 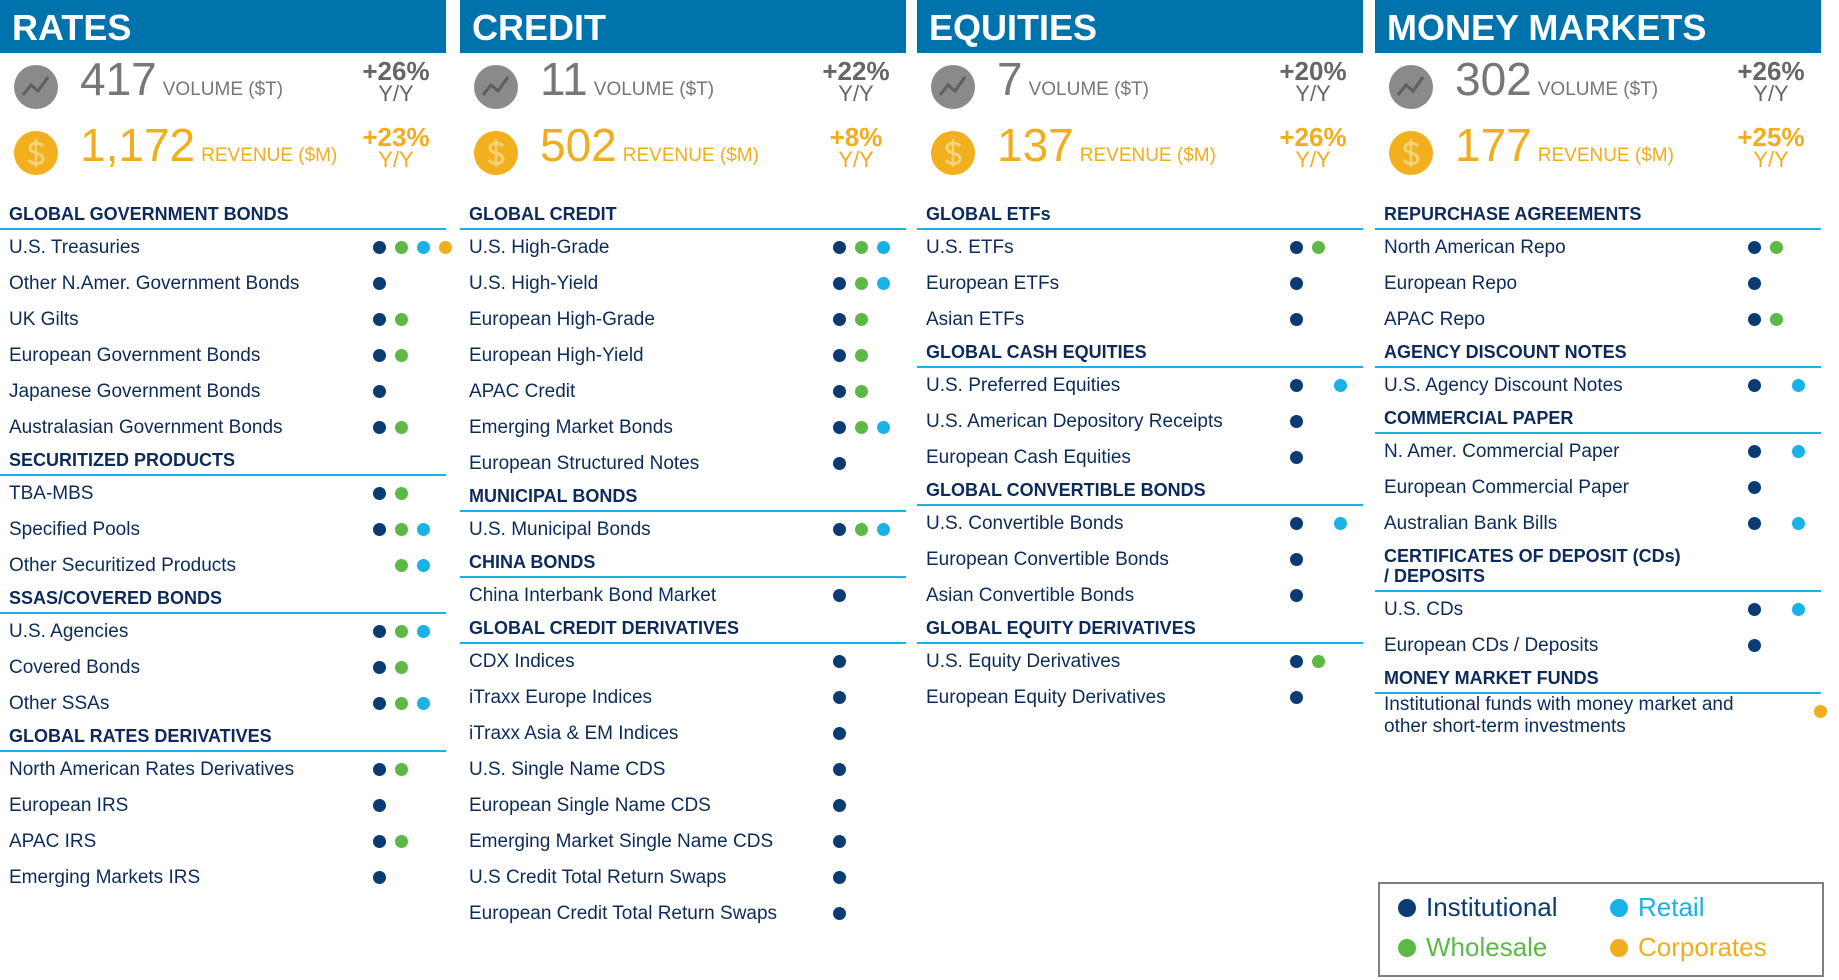 What do you see at coordinates (683, 662) in the screenshot?
I see `item-row: CDX Indices` at bounding box center [683, 662].